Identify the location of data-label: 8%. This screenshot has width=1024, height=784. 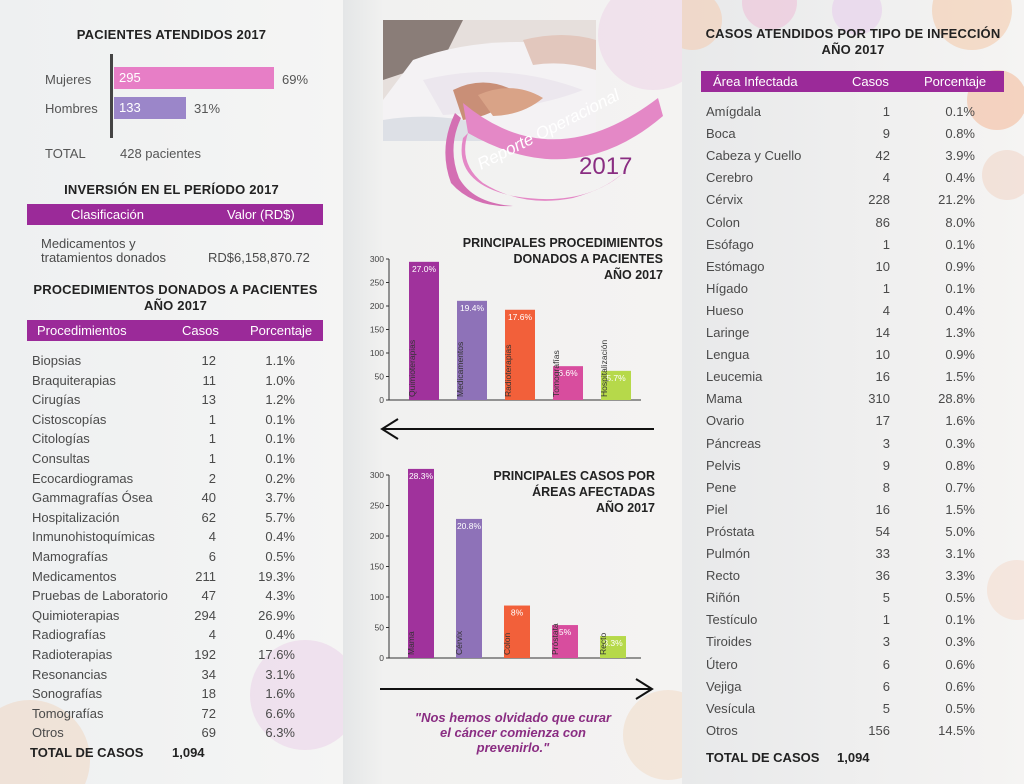
(517, 613).